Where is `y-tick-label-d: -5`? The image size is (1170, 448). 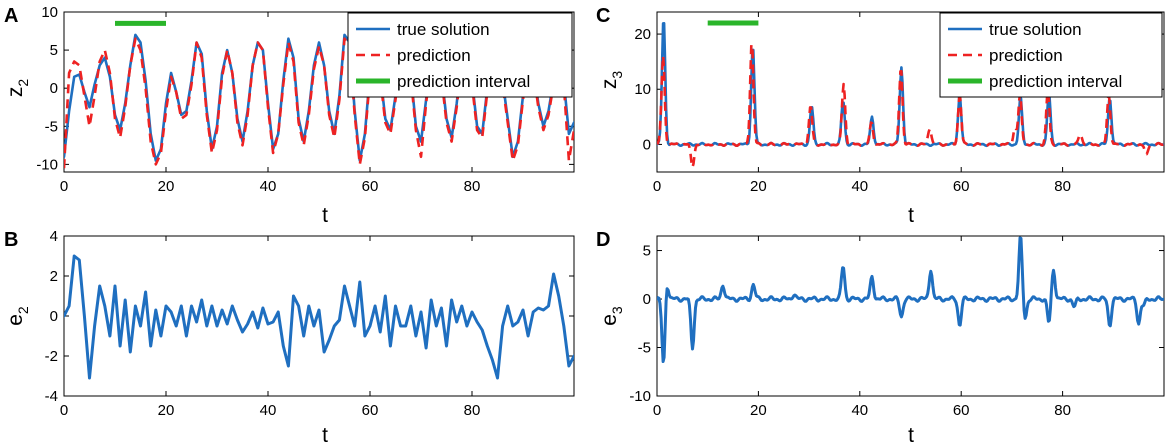 y-tick-label-d: -5 is located at coordinates (644, 348).